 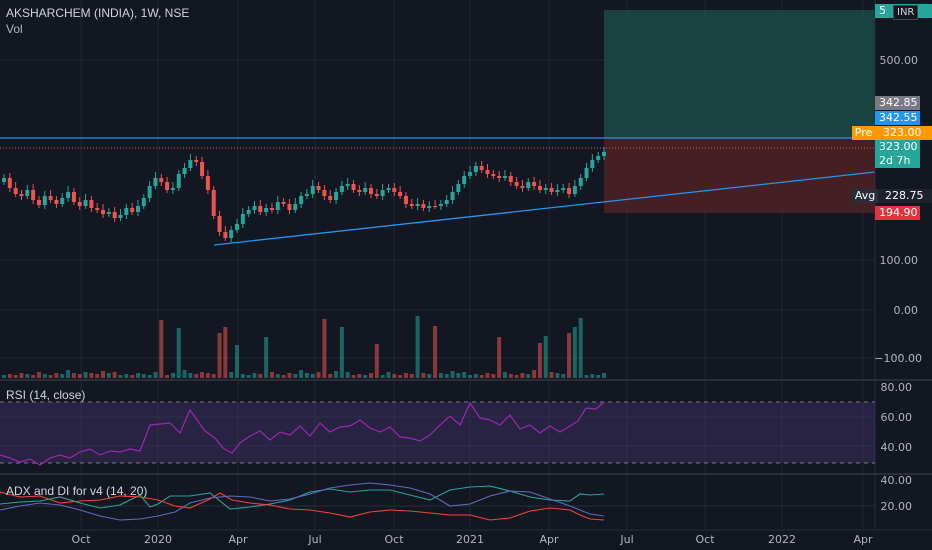 I want to click on time-label: 2020, so click(x=158, y=539).